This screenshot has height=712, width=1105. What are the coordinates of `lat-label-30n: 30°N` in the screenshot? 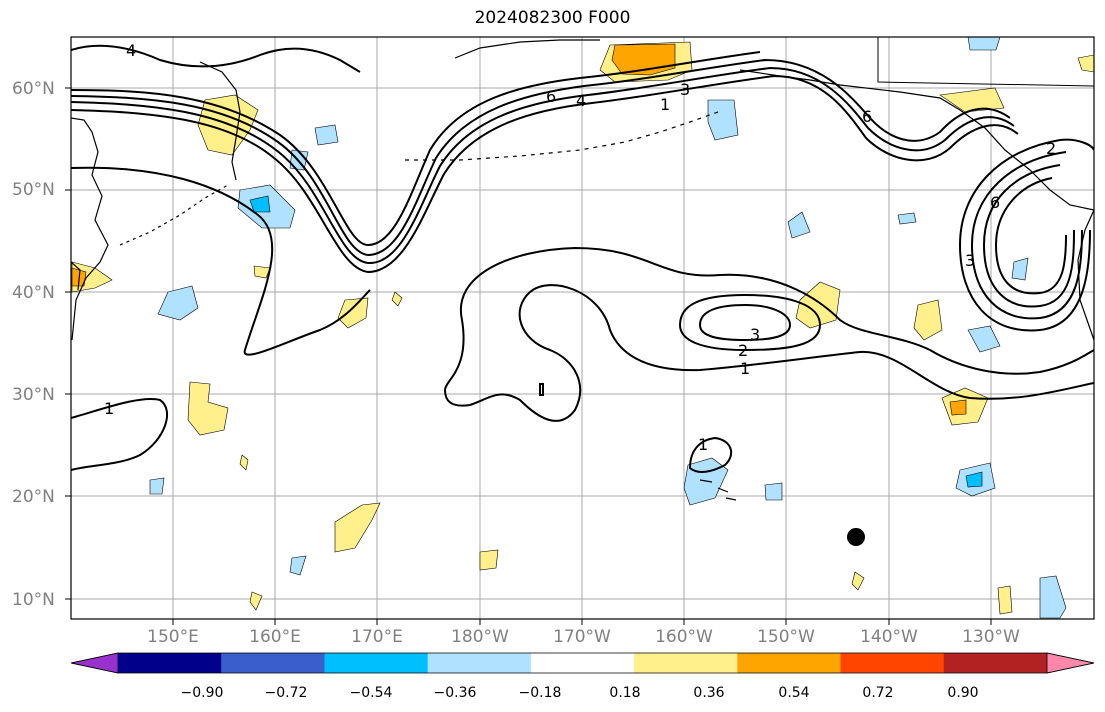 It's located at (33, 395).